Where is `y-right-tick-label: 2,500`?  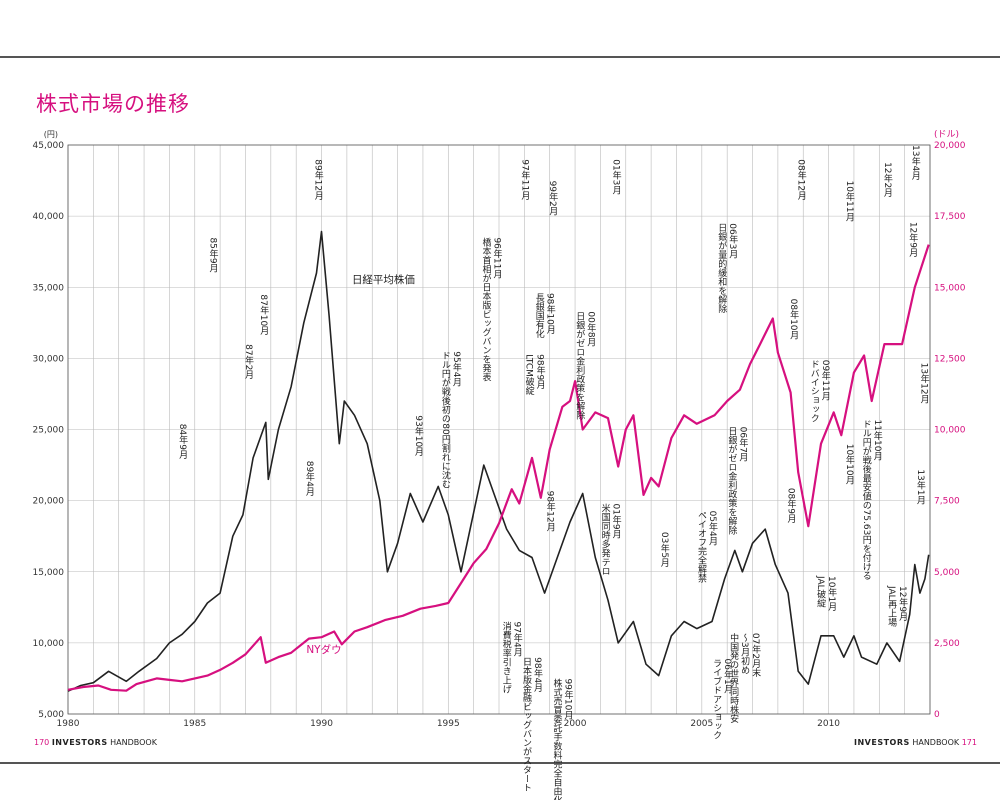
y-right-tick-label: 2,500 is located at coordinates (947, 644).